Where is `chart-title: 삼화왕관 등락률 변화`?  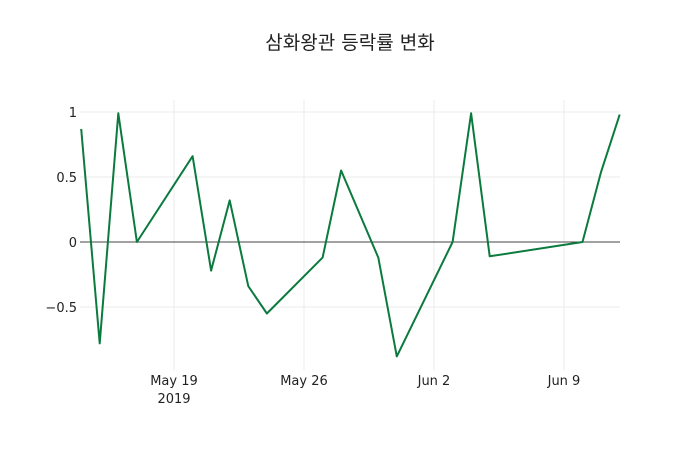
chart-title: 삼화왕관 등락률 변화 is located at coordinates (350, 43).